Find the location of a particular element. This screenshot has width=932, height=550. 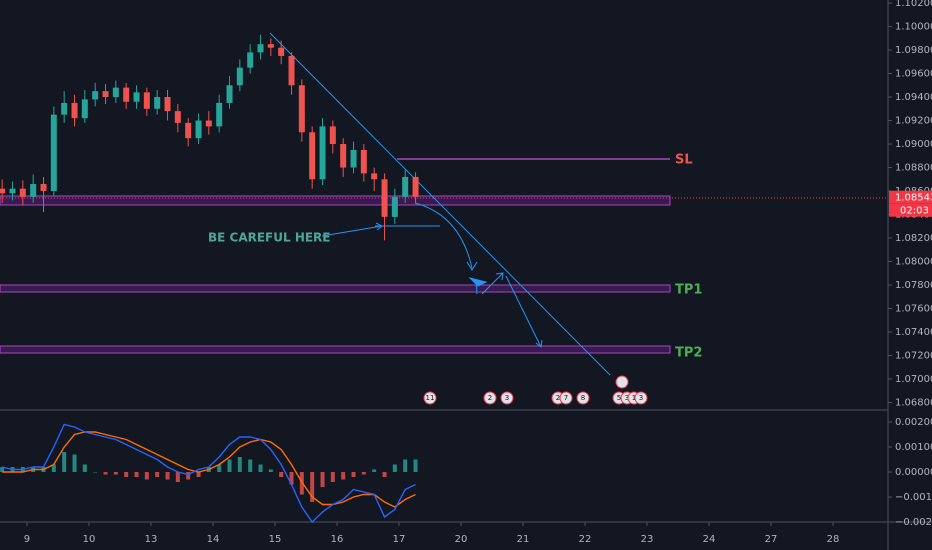

y-tick-label: 1.08200 is located at coordinates (913, 238).